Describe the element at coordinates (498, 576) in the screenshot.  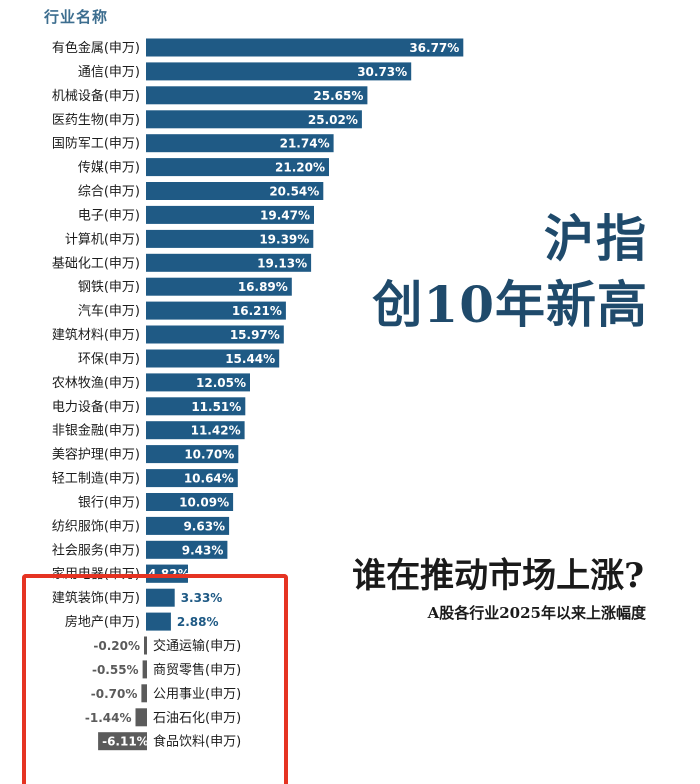
I see `question-heading: 谁在推动市场上涨?` at that location.